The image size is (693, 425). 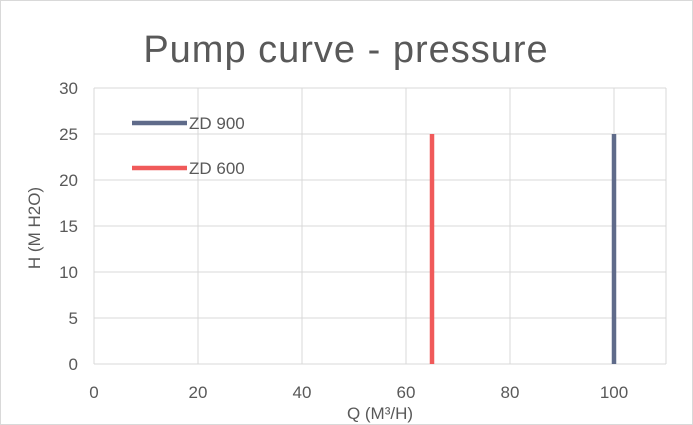 What do you see at coordinates (73, 318) in the screenshot?
I see `y-tick-label: 5` at bounding box center [73, 318].